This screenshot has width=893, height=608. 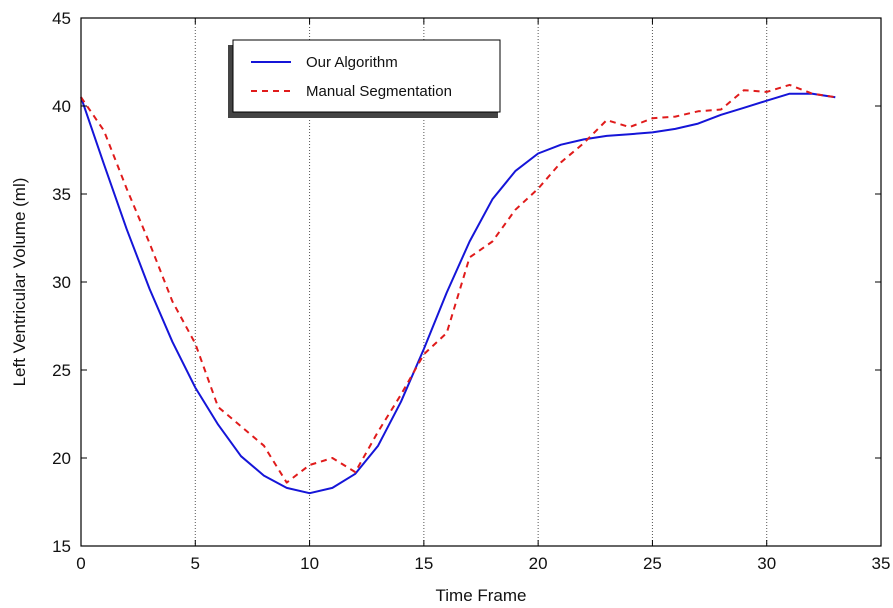 I want to click on x-tick-label: 5, so click(x=195, y=563).